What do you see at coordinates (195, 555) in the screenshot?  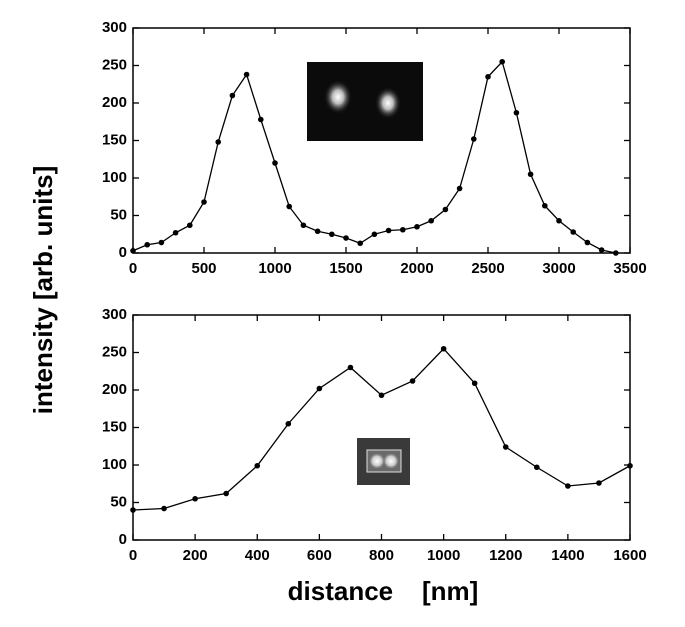 I see `x-tick-label: 200` at bounding box center [195, 555].